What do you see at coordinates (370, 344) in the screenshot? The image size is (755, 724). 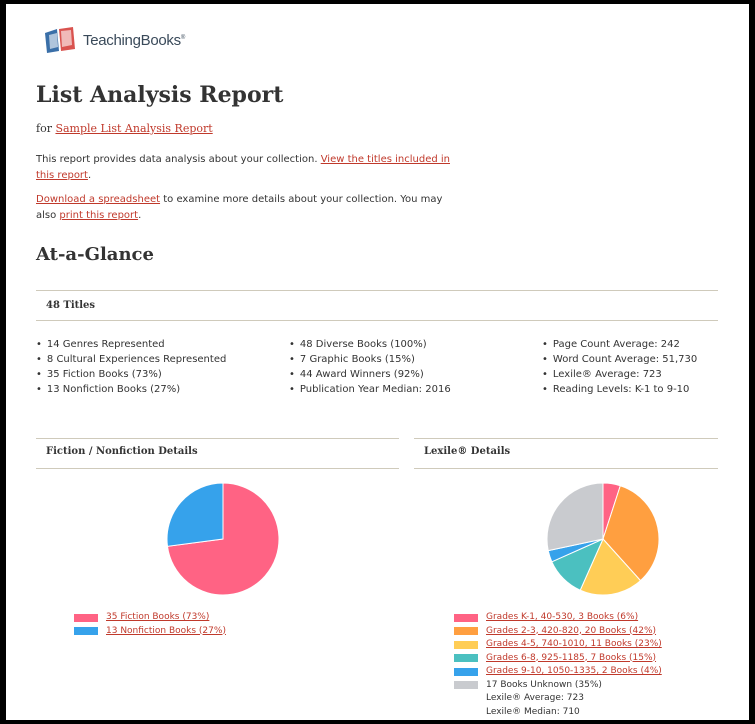 I see `stat-item: 48 Diverse Books (100%)` at bounding box center [370, 344].